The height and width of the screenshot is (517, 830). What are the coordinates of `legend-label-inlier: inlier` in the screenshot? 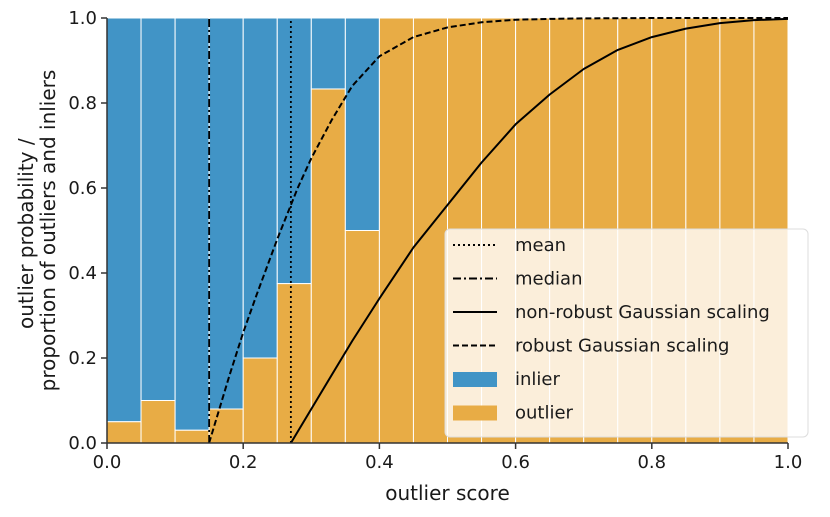 It's located at (537, 379).